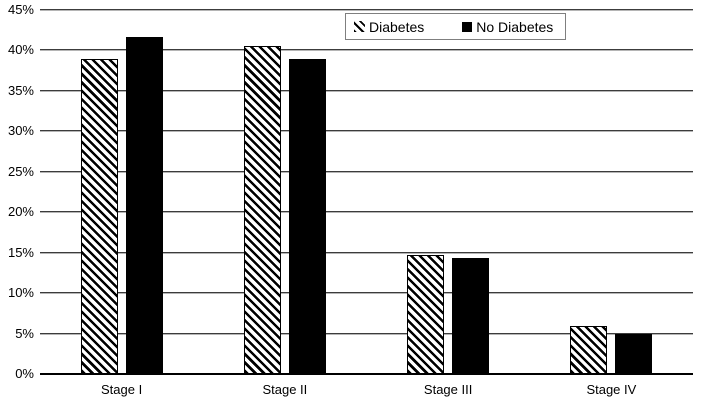 This screenshot has height=415, width=701. Describe the element at coordinates (366, 293) in the screenshot. I see `gridline-10-` at that location.